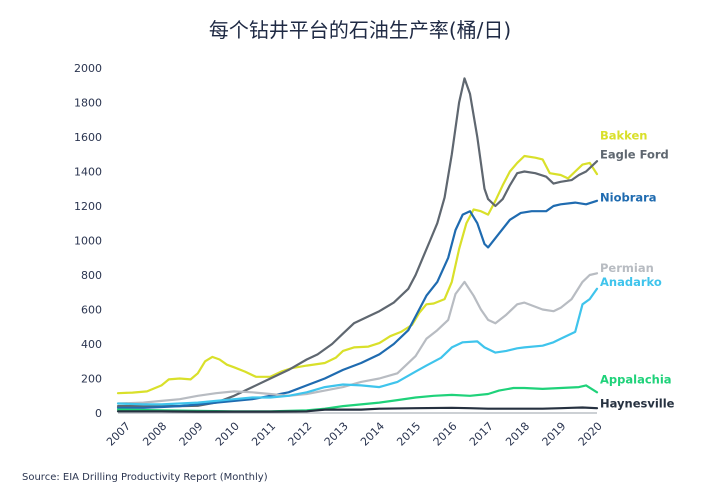  What do you see at coordinates (628, 197) in the screenshot?
I see `series-label-niobrara: Niobrara` at bounding box center [628, 197].